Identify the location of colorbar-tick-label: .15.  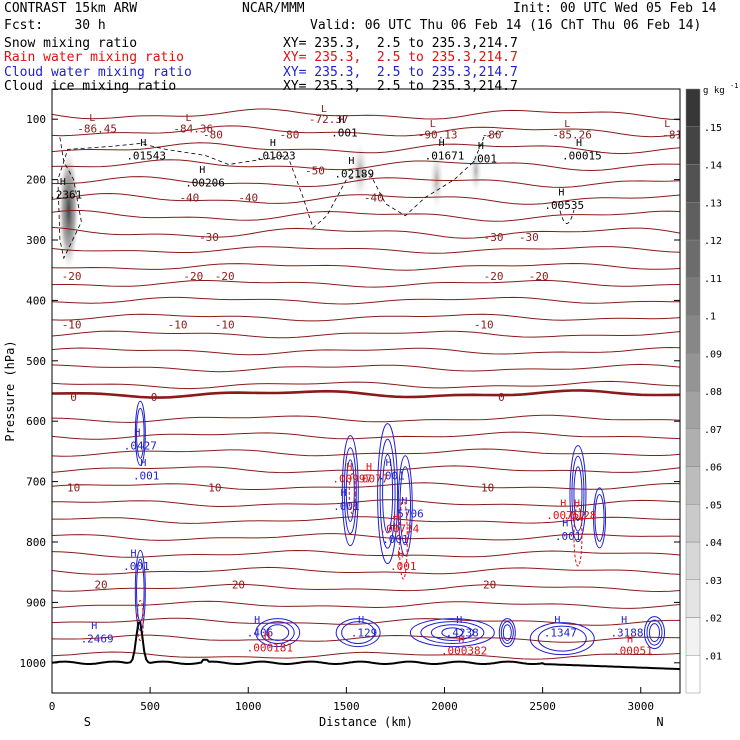
(713, 128).